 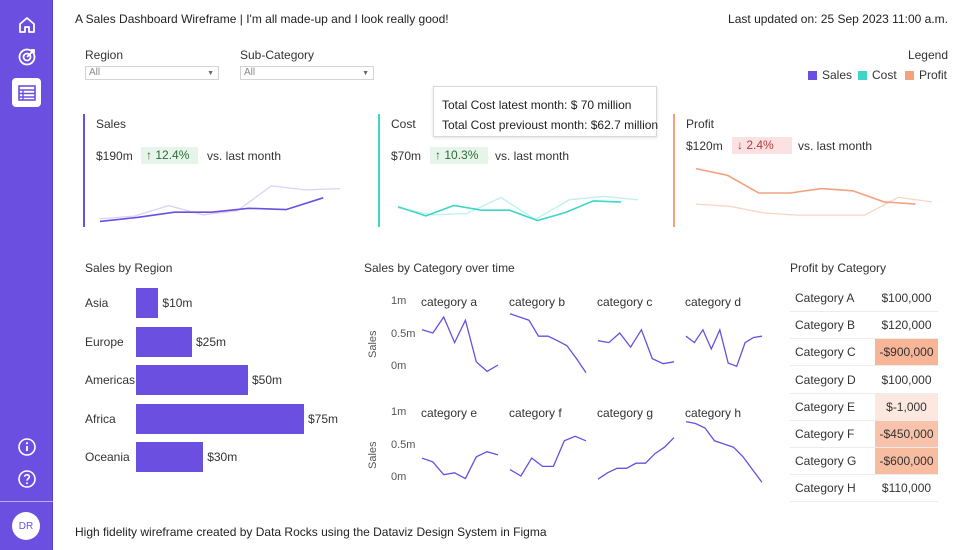 I want to click on category-panel-title: category f, so click(x=535, y=413).